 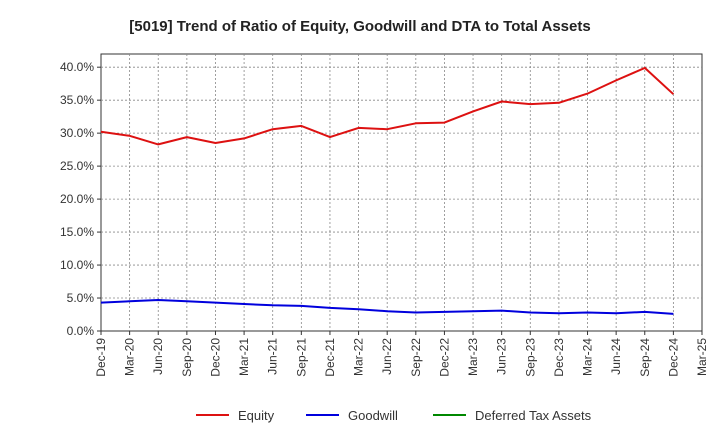 I want to click on x-tick-label: Dec-22, so click(x=444, y=357).